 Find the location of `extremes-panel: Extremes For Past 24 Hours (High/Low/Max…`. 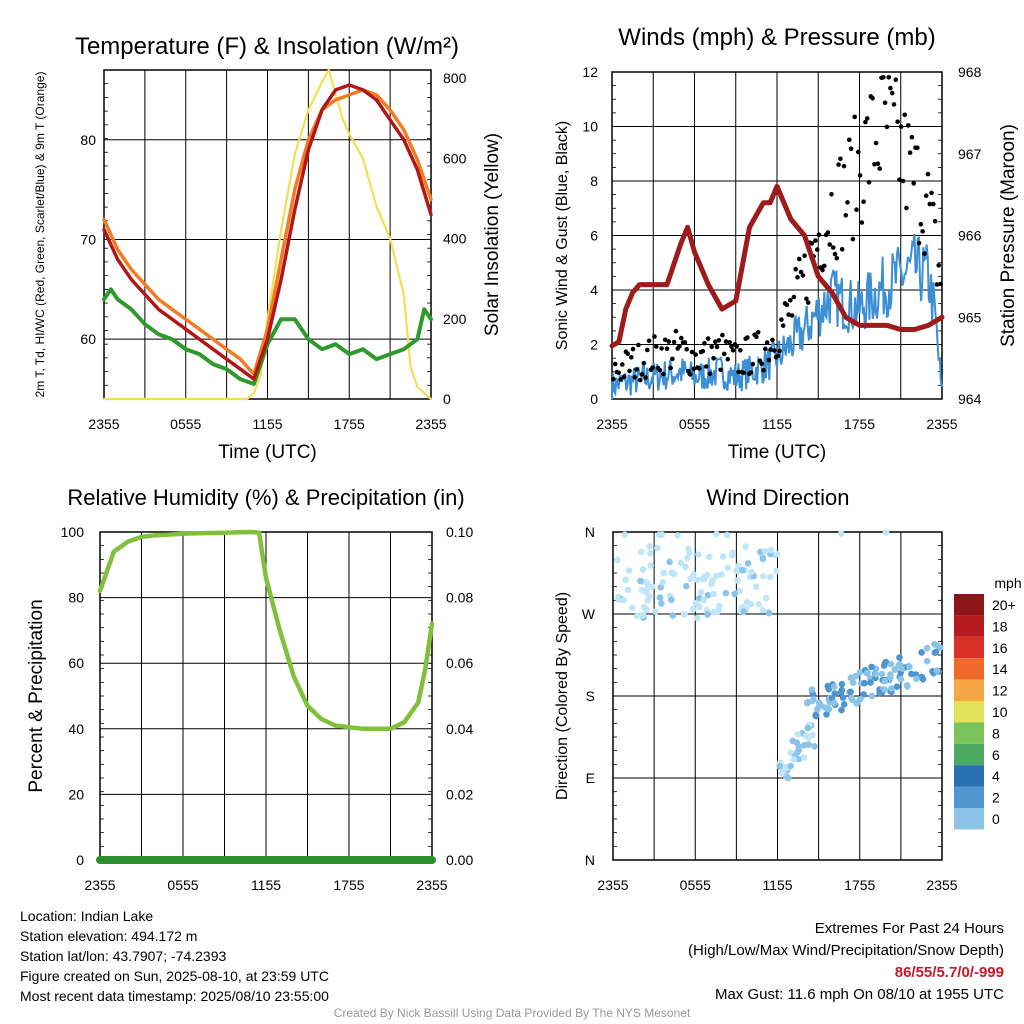

extremes-panel: Extremes For Past 24 Hours (High/Low/Max… is located at coordinates (846, 962).